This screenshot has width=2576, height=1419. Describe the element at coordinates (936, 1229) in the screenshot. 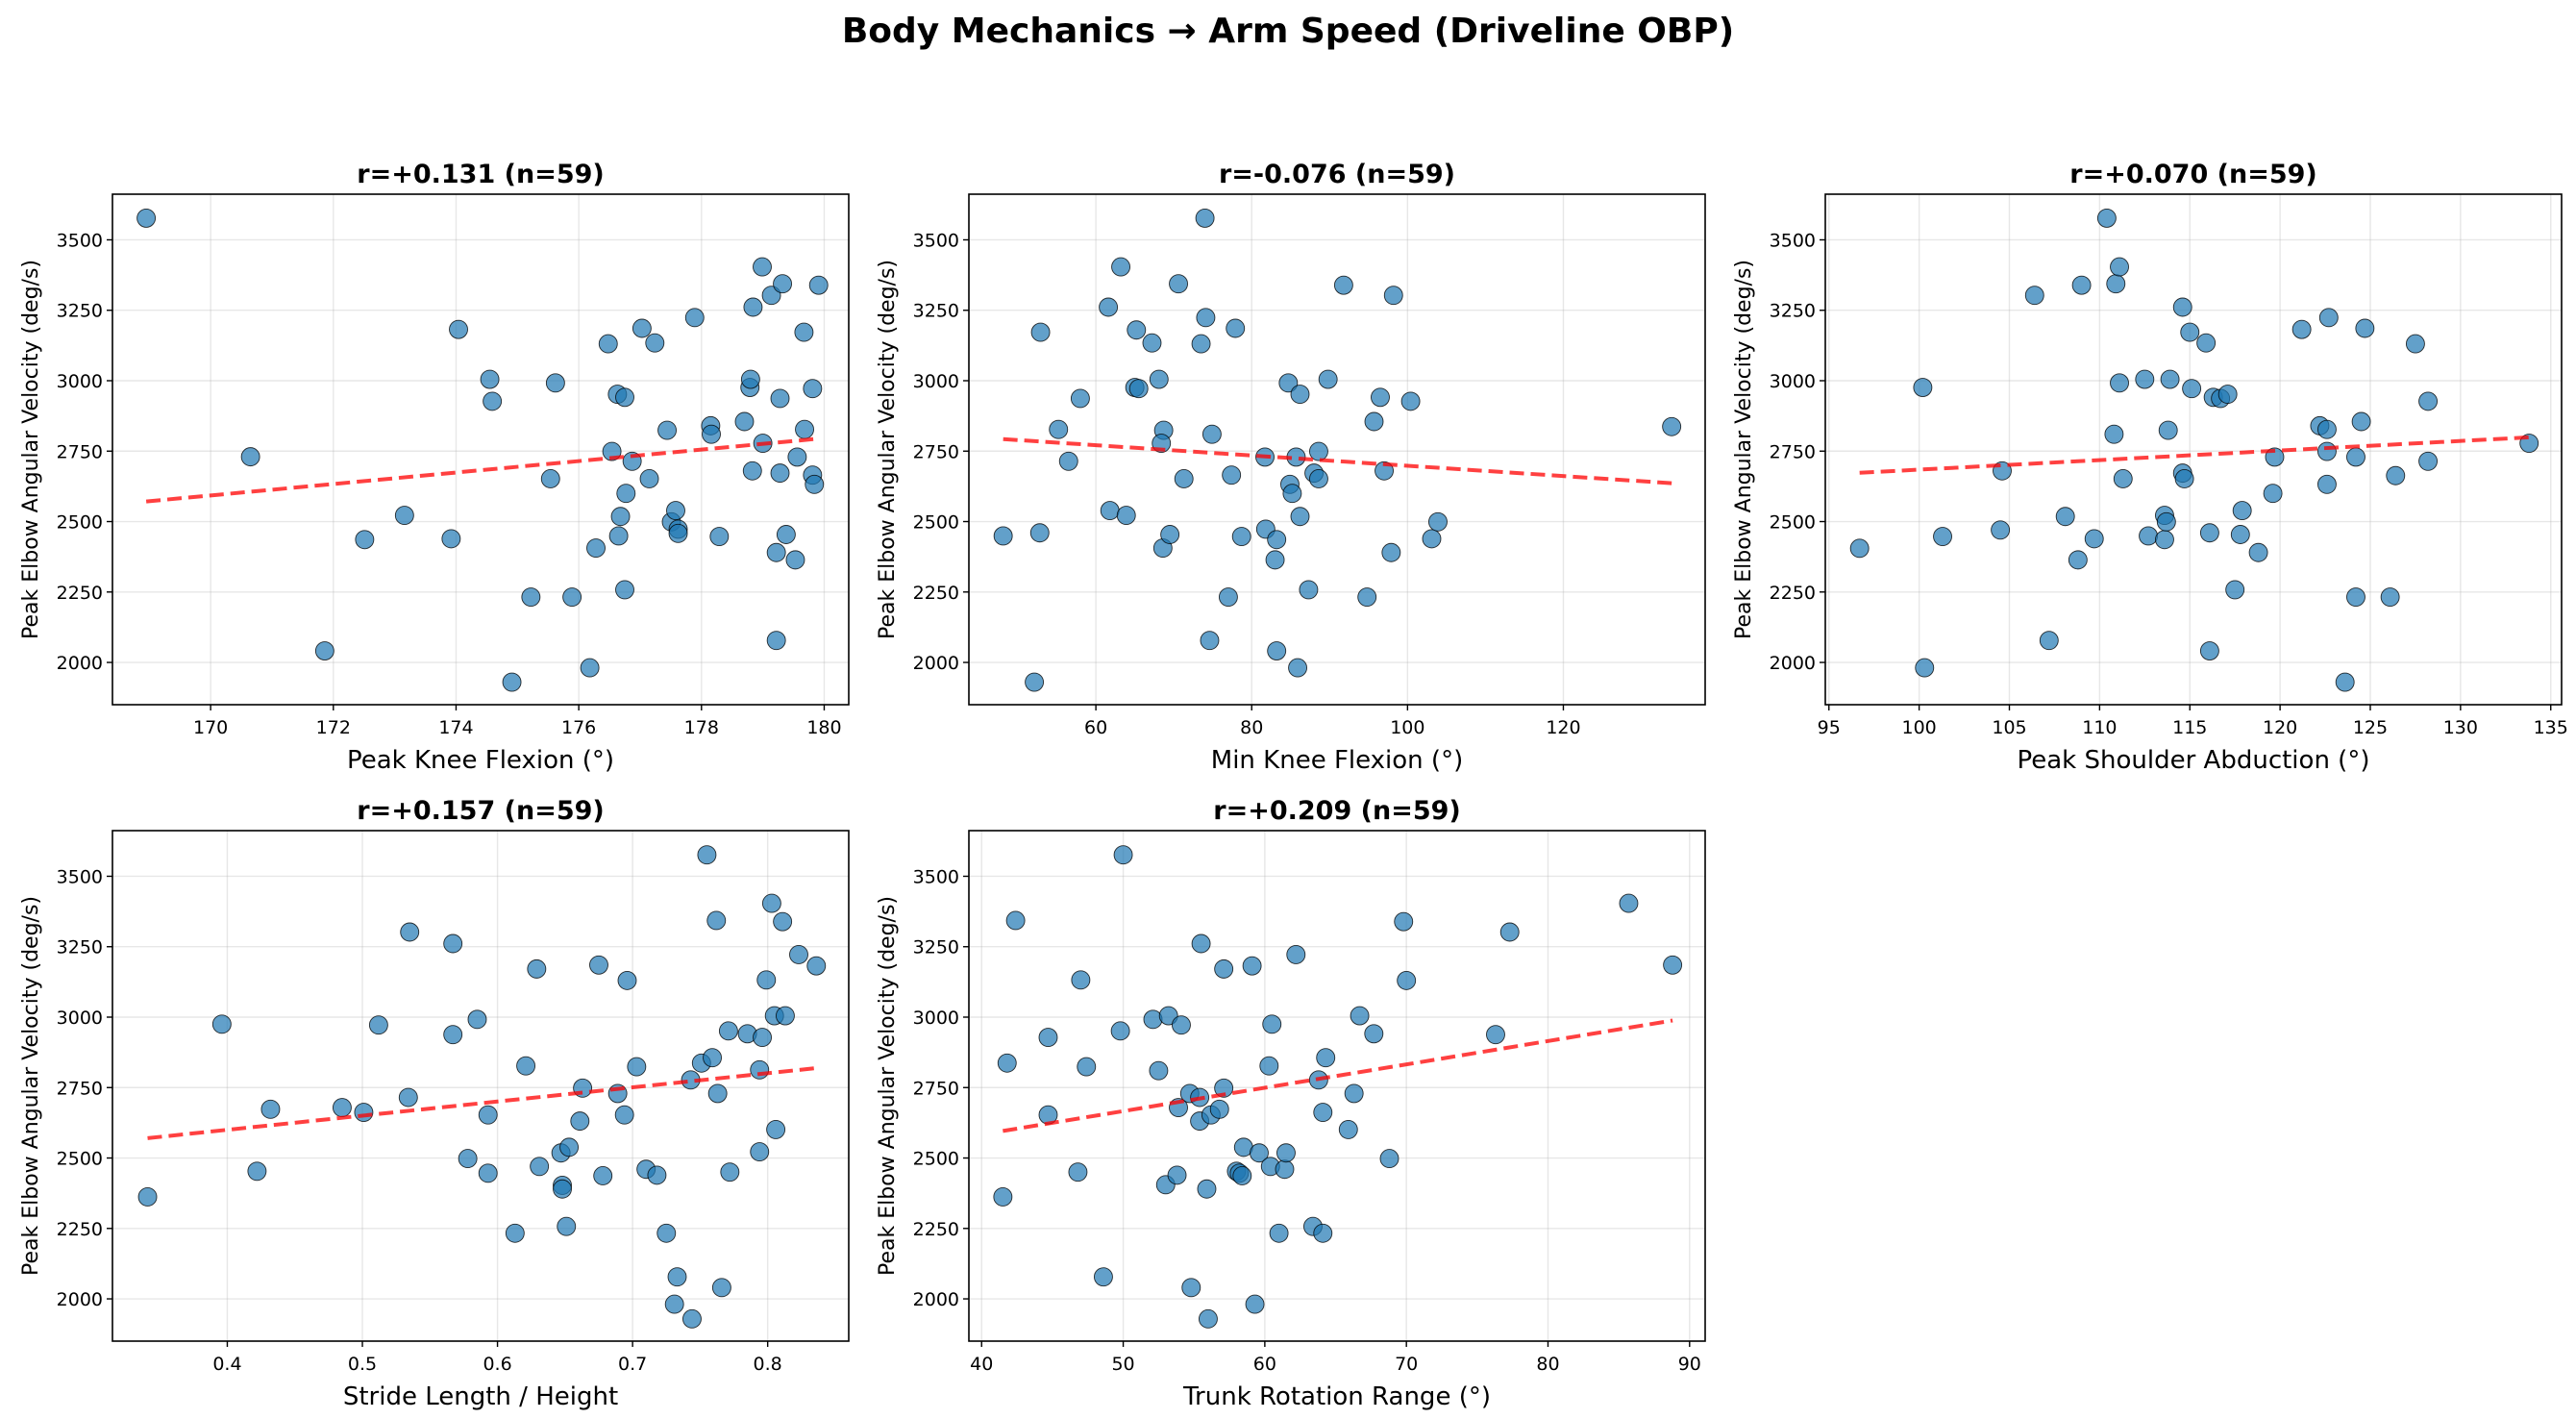

I see `y-tick-label: 2250` at that location.